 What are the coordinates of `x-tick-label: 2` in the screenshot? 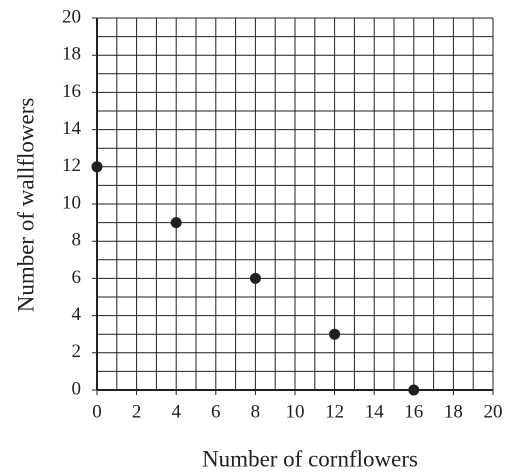 It's located at (137, 411).